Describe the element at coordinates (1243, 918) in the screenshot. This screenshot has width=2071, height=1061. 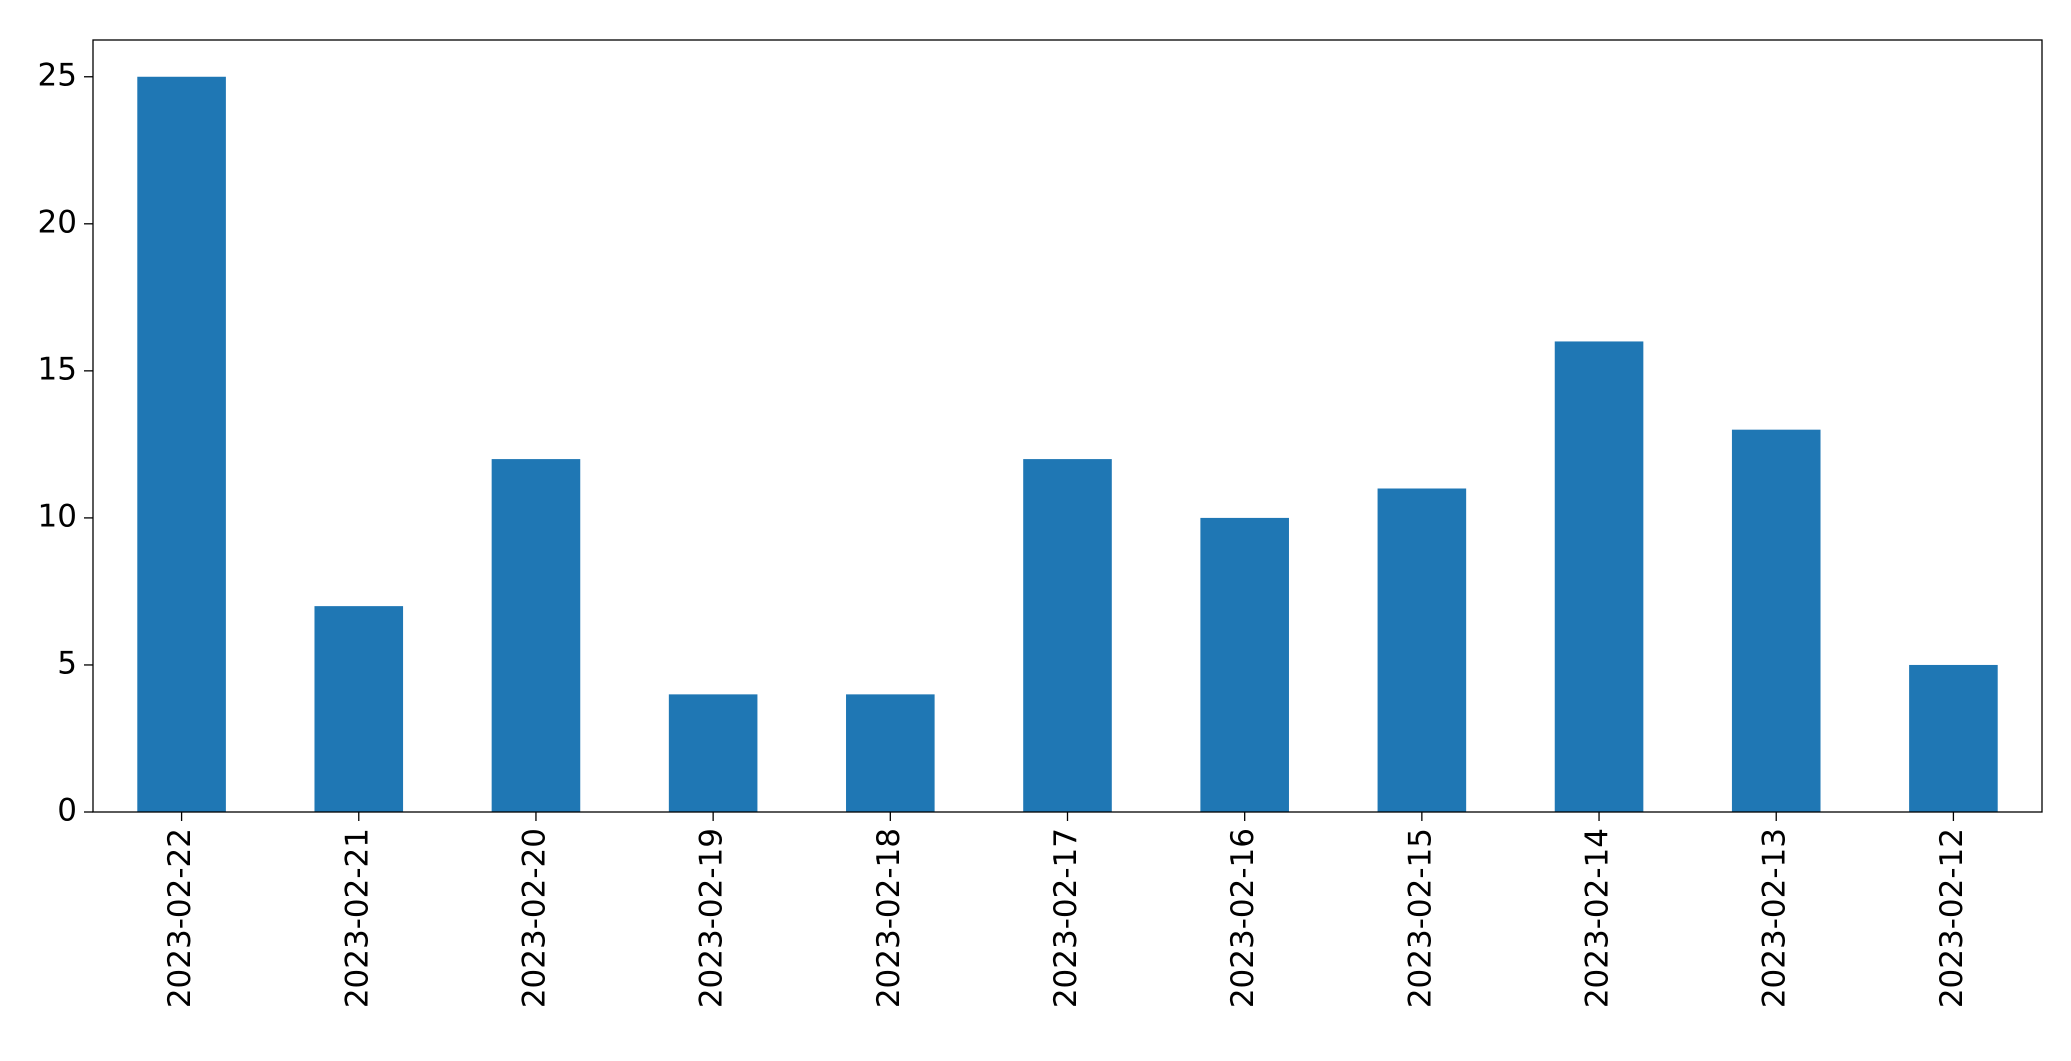
I see `x-tick-label: 2023-02-16` at that location.